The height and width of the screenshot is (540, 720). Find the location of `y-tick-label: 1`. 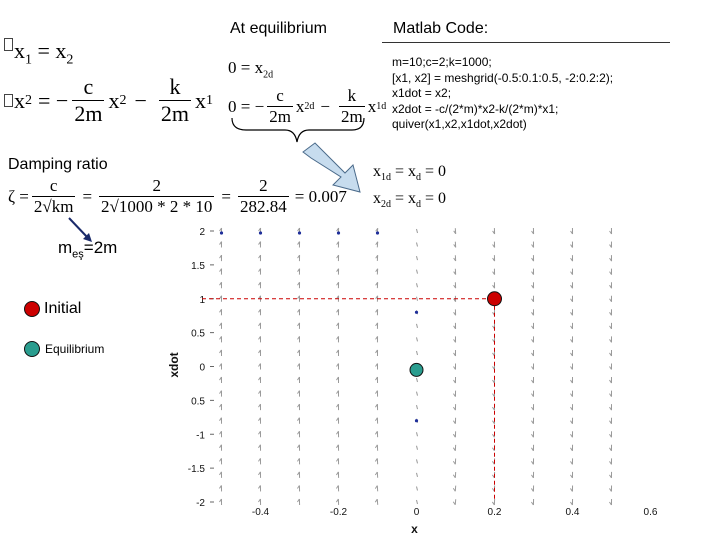

y-tick-label: 1 is located at coordinates (202, 300).